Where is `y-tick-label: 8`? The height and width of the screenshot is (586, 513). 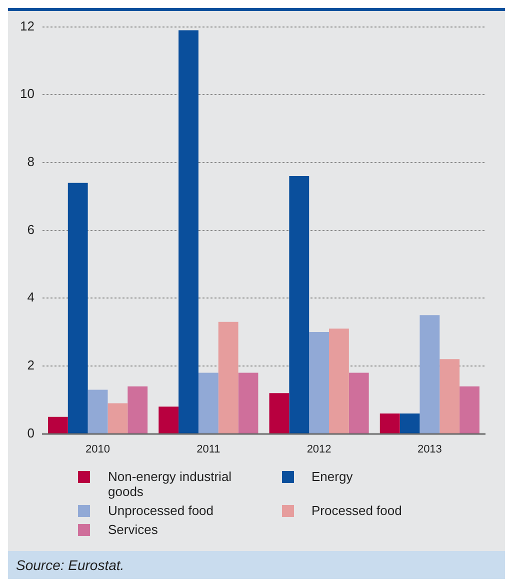 y-tick-label: 8 is located at coordinates (30, 162).